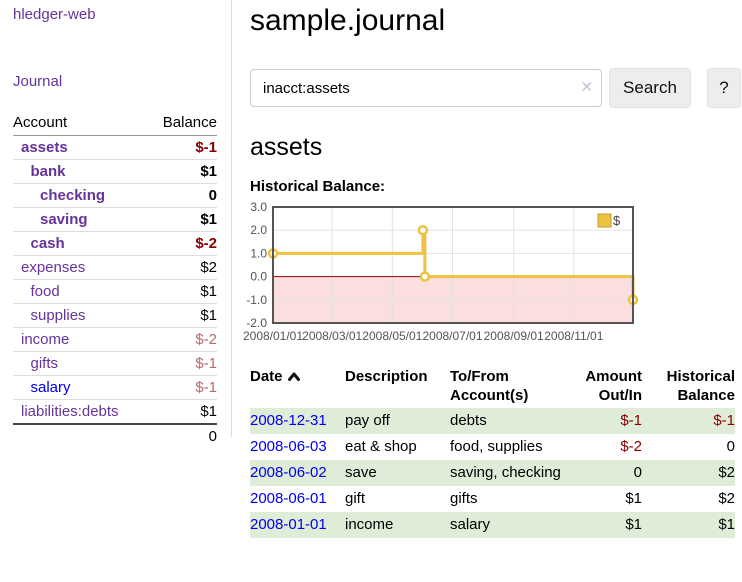 This screenshot has height=582, width=742. Describe the element at coordinates (492, 499) in the screenshot. I see `transaction-row: 2008-06-01 gift gifts $1 $2` at that location.